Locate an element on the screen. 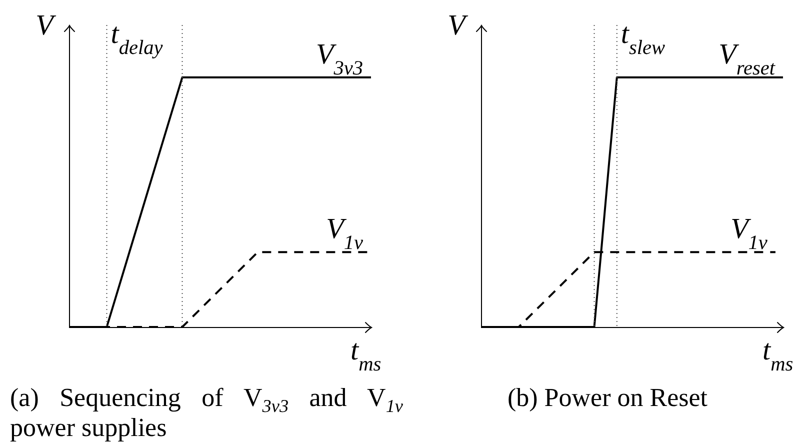 The height and width of the screenshot is (448, 803). text: t$_{delay}$ is located at coordinates (137, 38).